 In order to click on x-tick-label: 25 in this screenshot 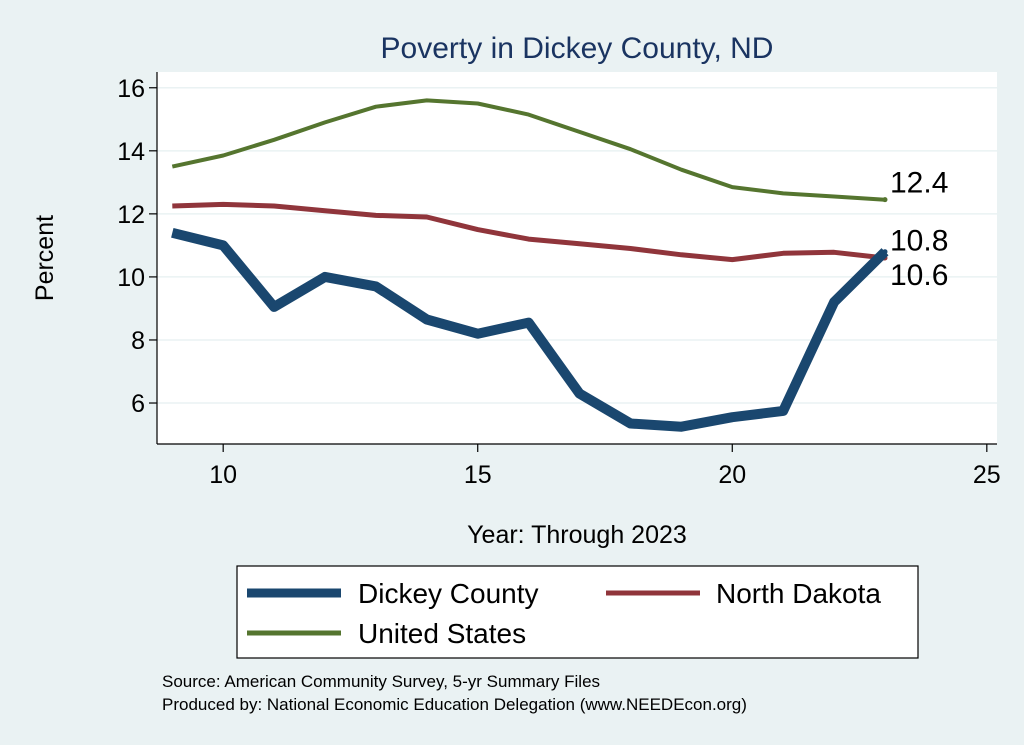, I will do `click(987, 475)`.